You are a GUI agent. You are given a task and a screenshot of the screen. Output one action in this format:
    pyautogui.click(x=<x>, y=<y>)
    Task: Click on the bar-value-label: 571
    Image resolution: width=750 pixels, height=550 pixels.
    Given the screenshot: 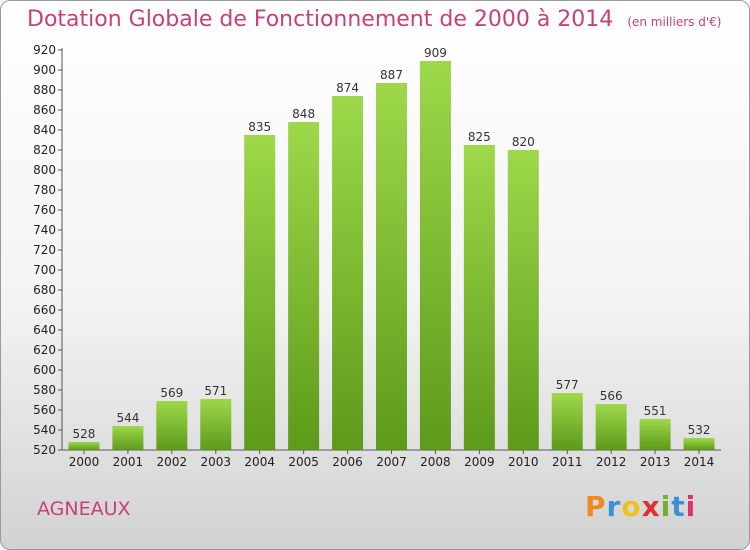 What is the action you would take?
    pyautogui.click(x=215, y=391)
    